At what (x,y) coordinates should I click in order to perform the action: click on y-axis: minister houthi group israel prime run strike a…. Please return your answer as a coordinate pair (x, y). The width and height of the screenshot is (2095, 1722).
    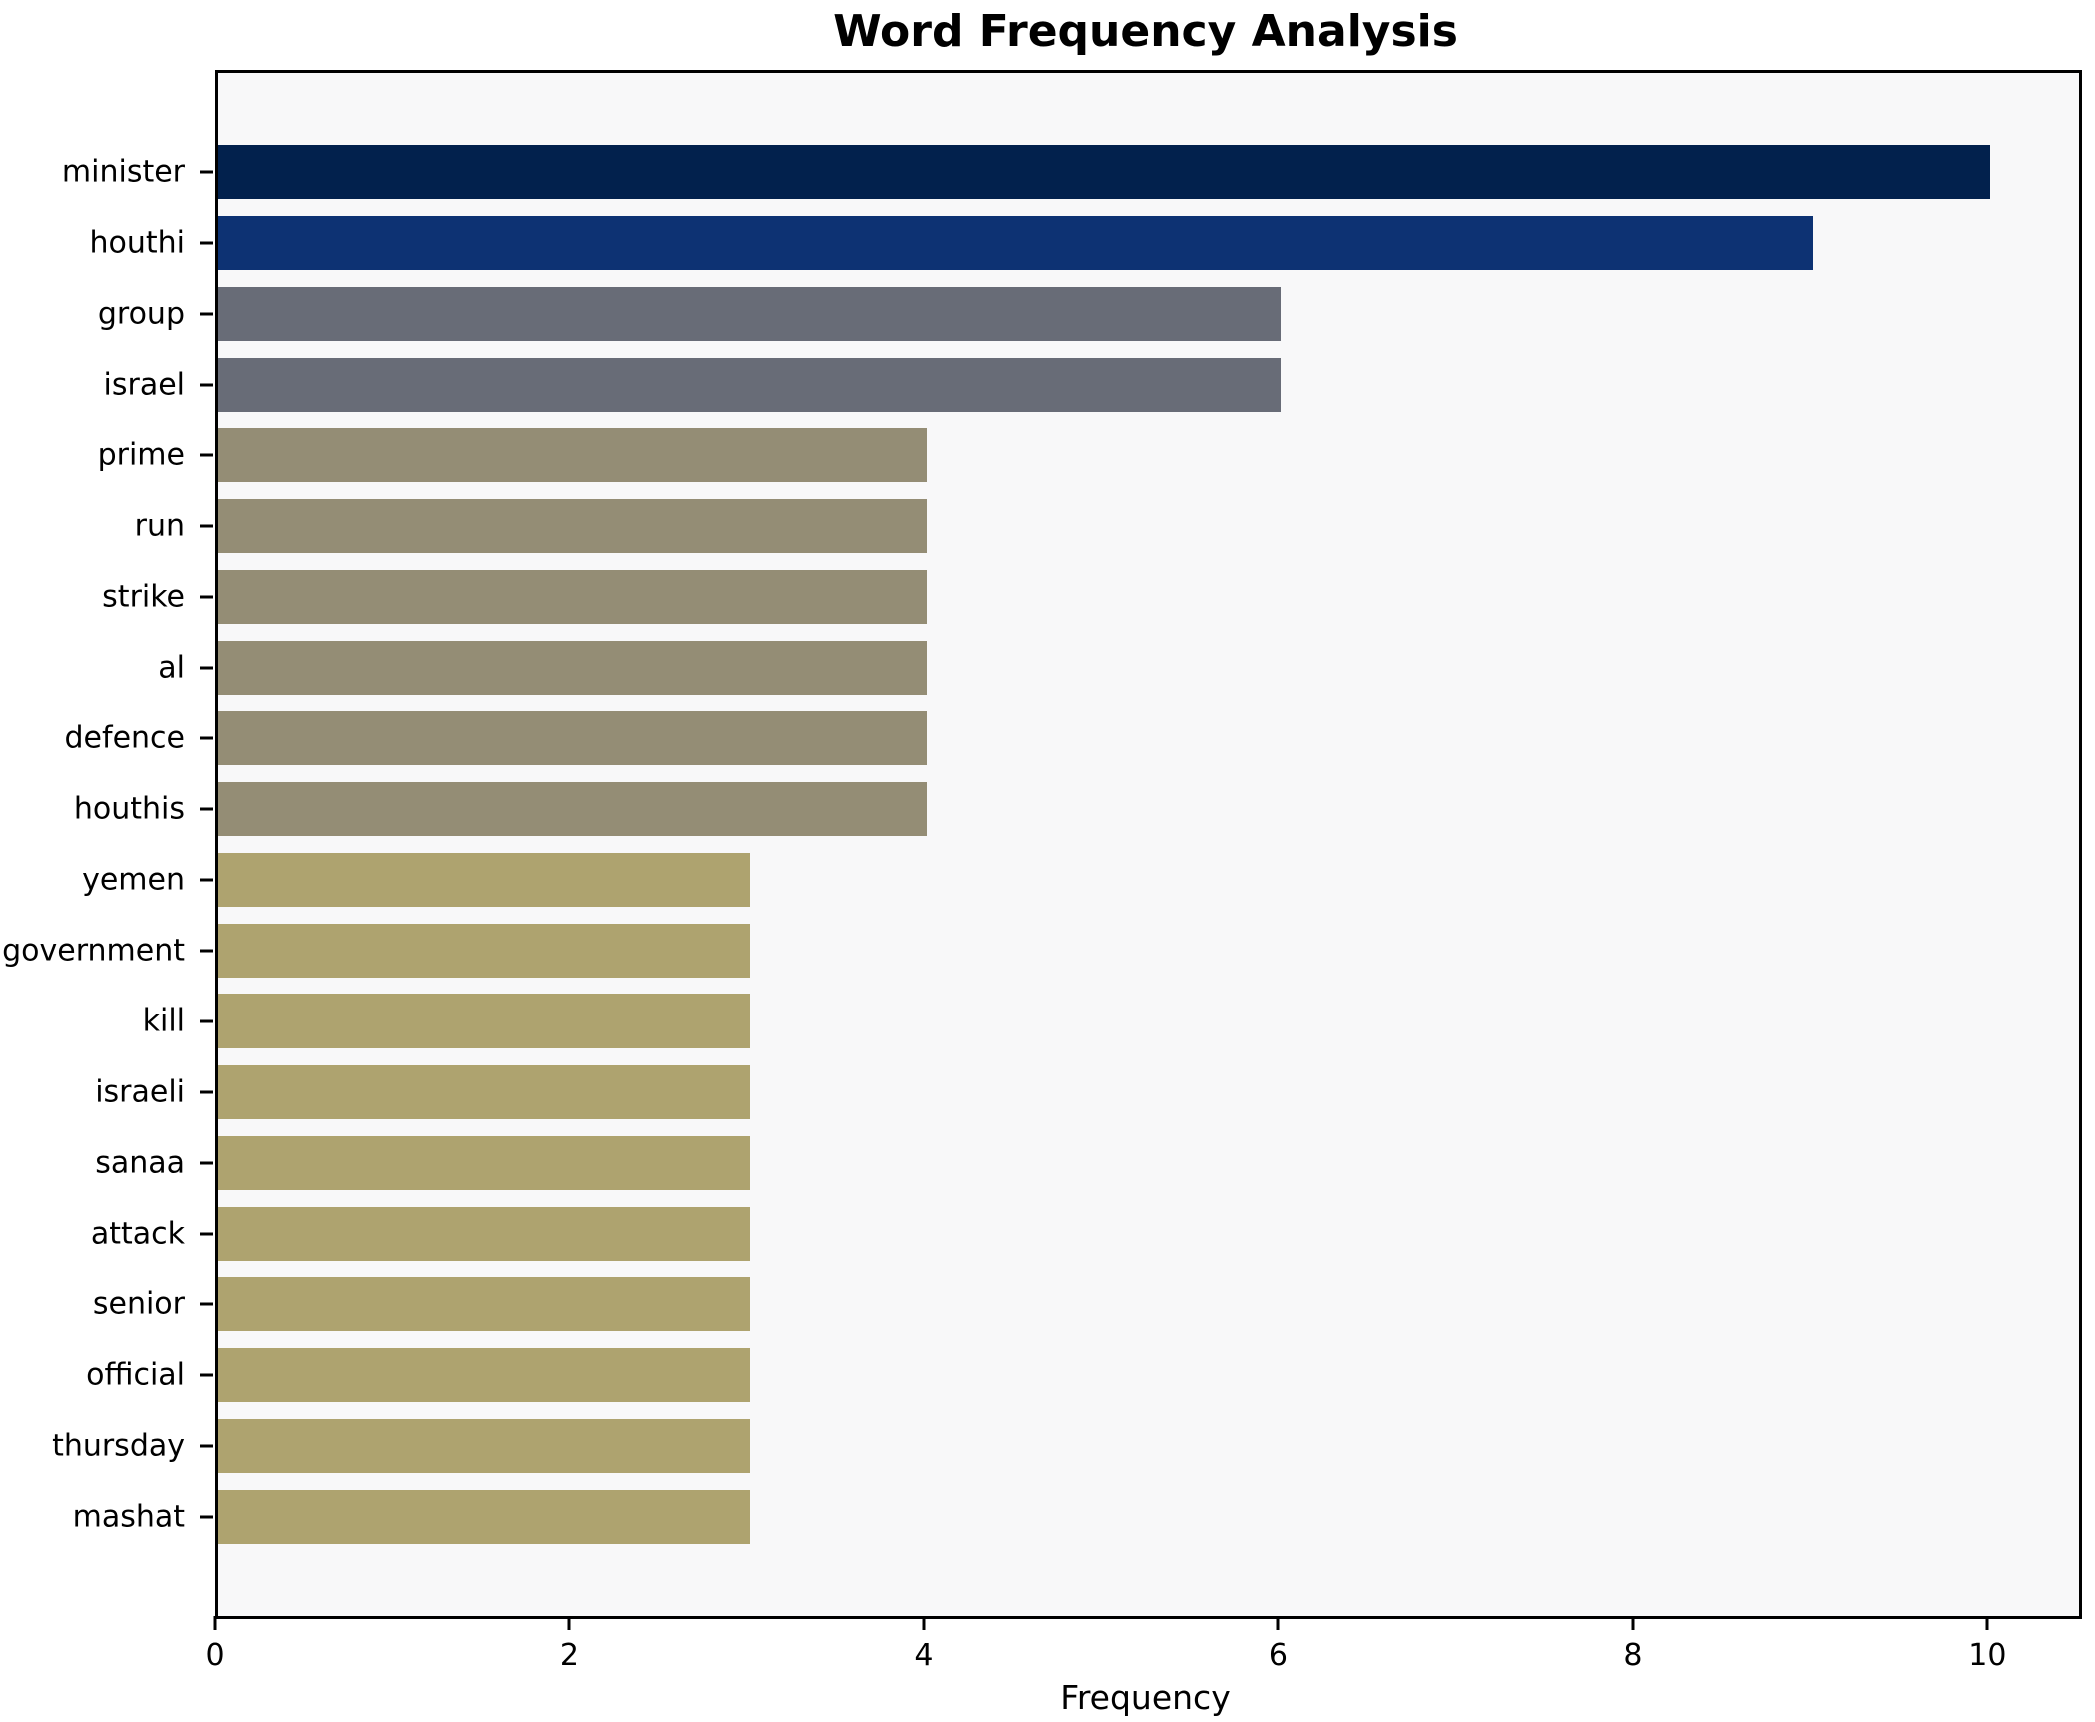
    Looking at the image, I should click on (107, 844).